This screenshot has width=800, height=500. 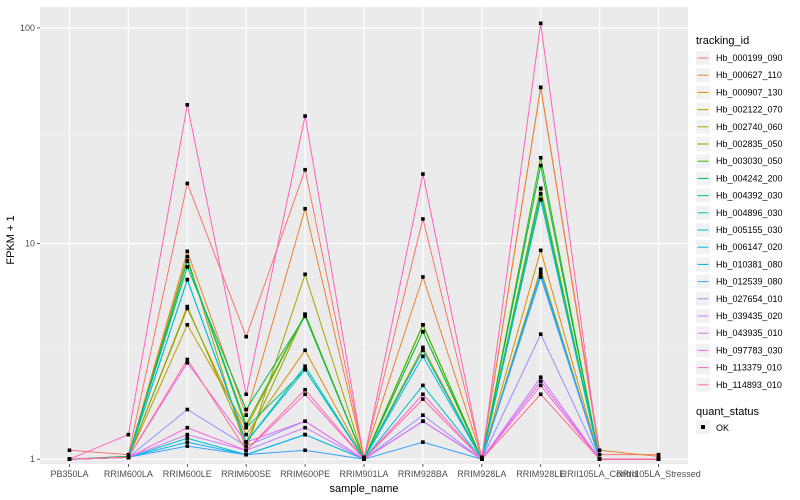 I want to click on x-tick-label: RRII105LA_Stressed, so click(x=658, y=474).